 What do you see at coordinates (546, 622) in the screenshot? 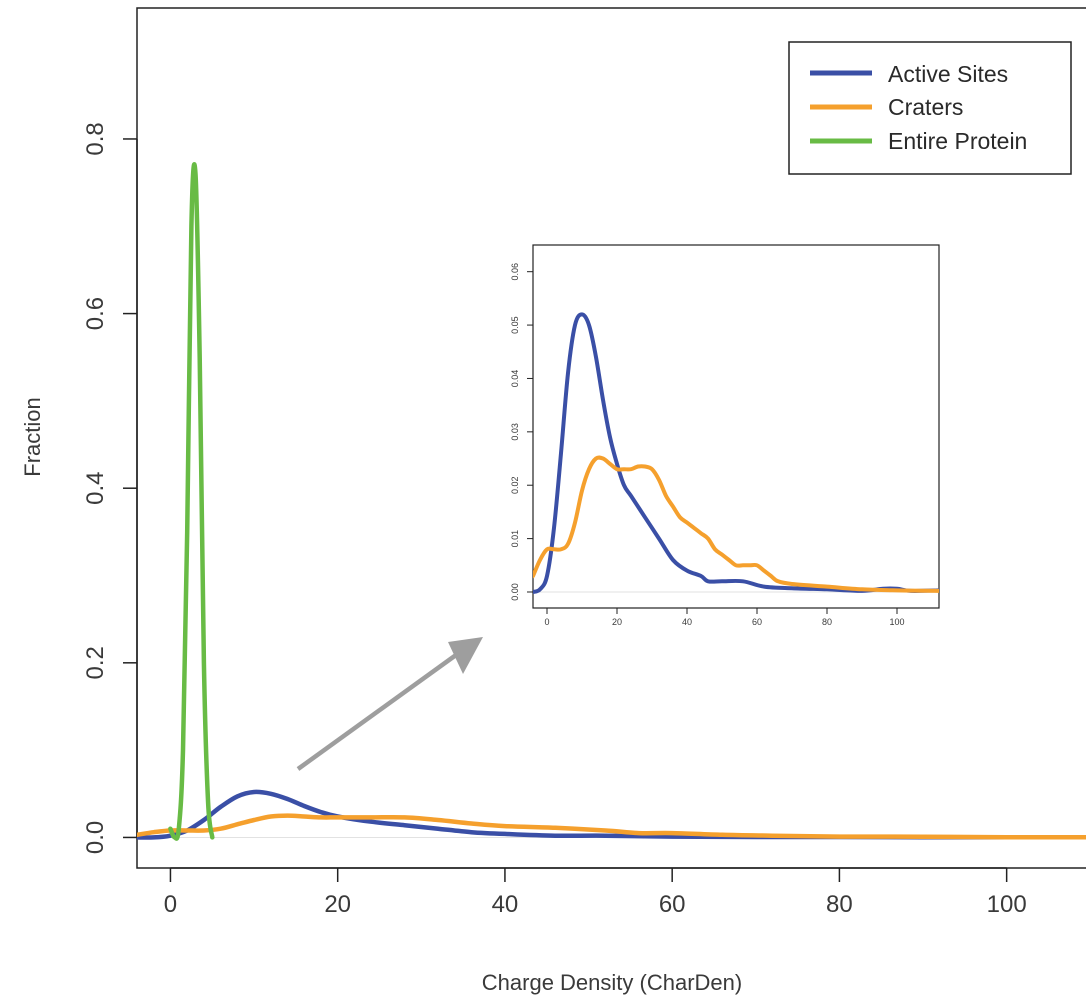
I see `inset-x-tick-label: 0` at bounding box center [546, 622].